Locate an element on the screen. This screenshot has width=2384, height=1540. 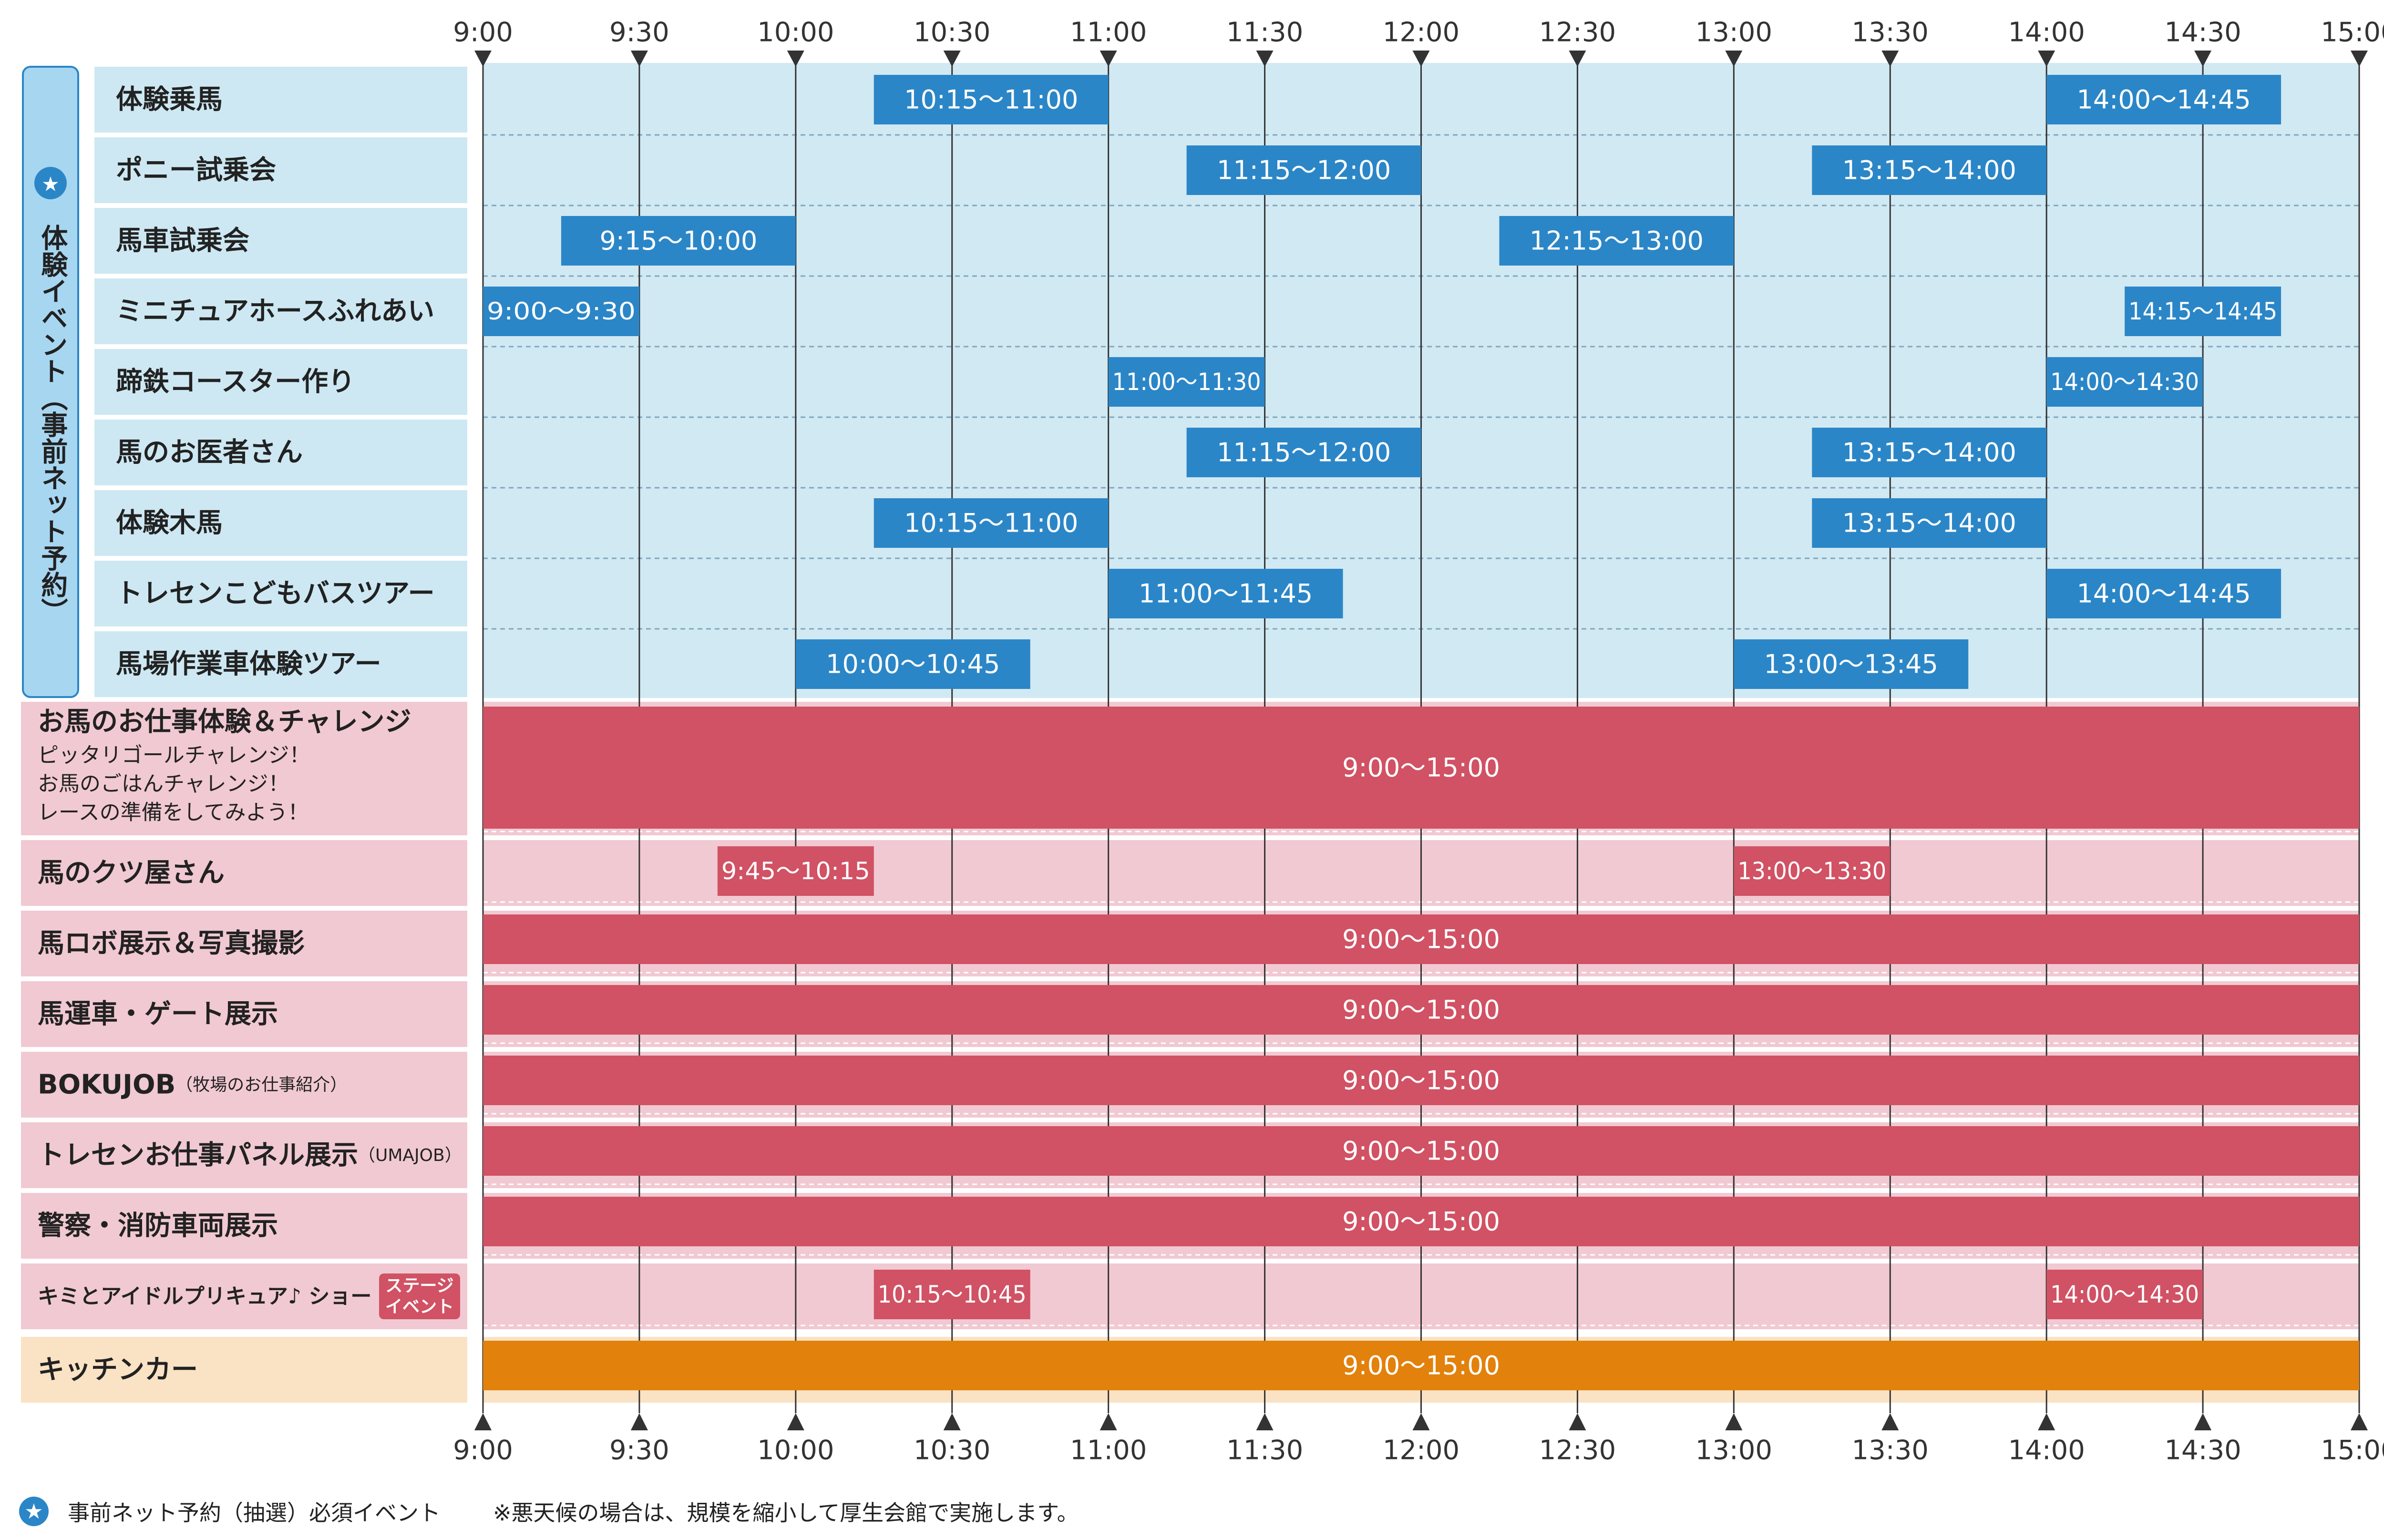
tick-label-top: 14:30 is located at coordinates (2203, 32).